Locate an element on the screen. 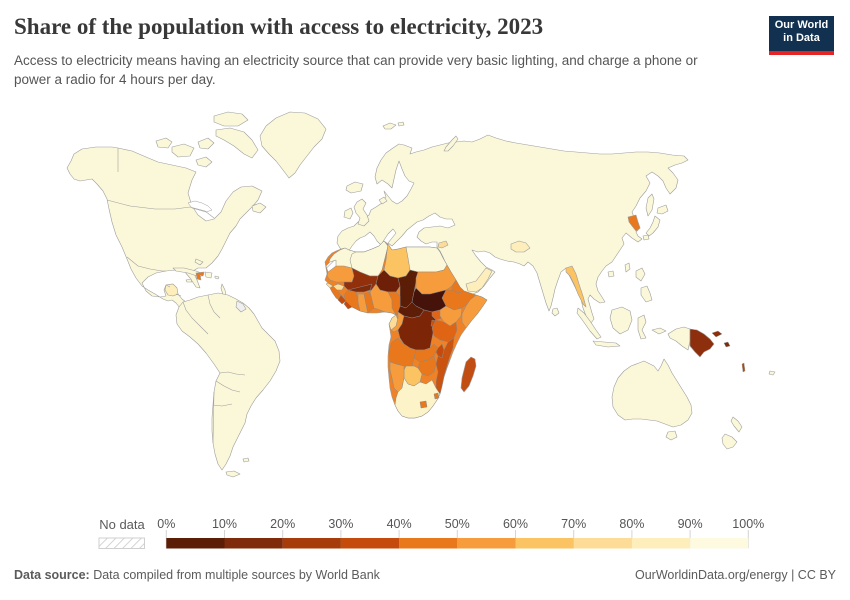 The image size is (850, 600). svg-text: 30% is located at coordinates (340, 524).